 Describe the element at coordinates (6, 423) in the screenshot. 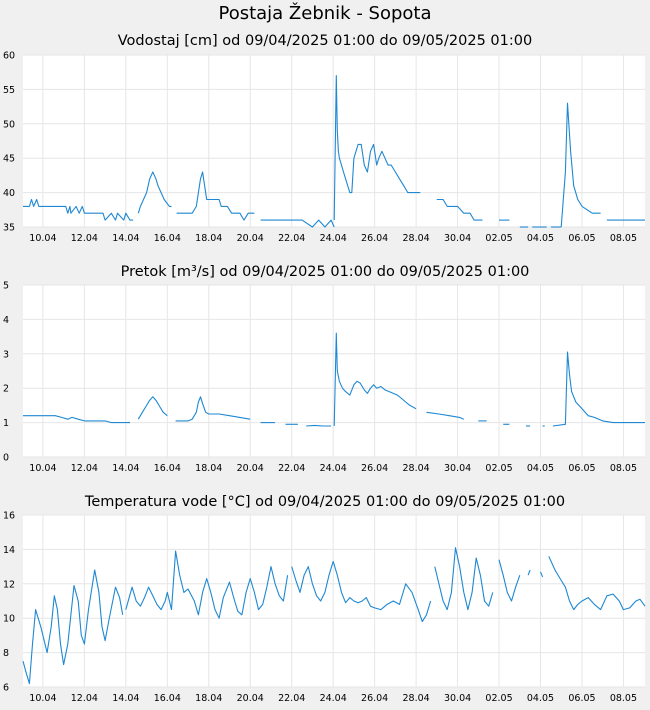

I see `y-tick-label: 1` at that location.